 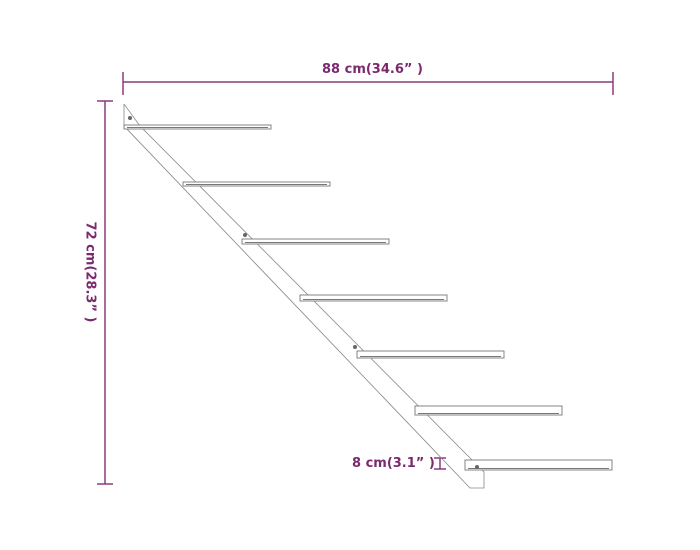 I want to click on height-dimension-line, so click(x=105, y=292).